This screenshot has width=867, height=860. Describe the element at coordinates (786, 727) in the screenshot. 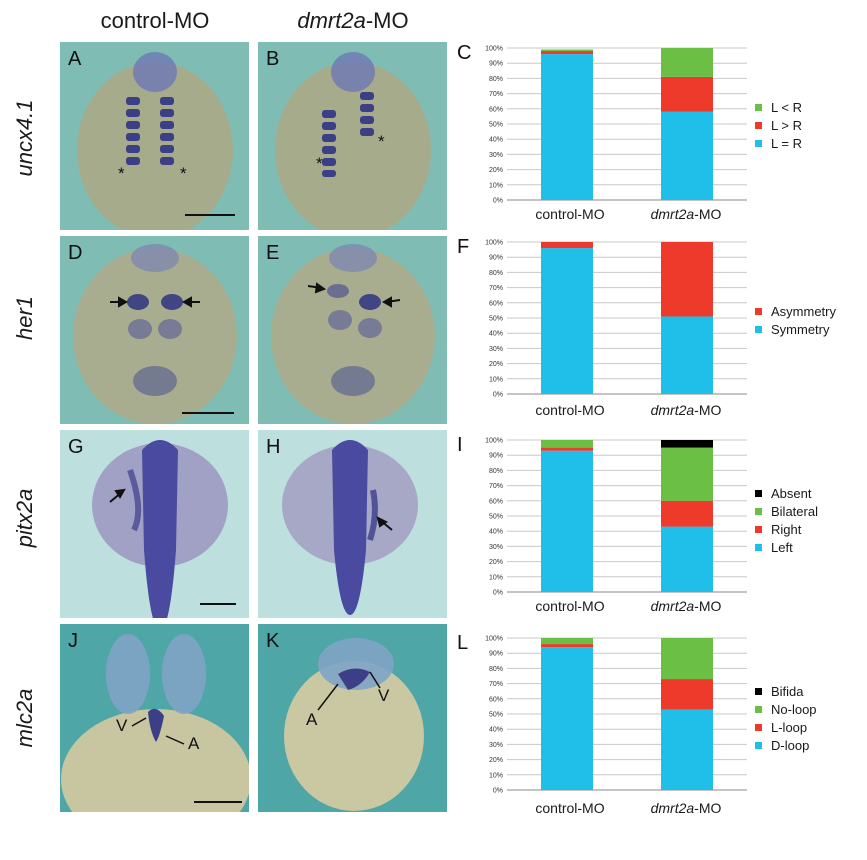

I see `legend-item: L-loop` at that location.